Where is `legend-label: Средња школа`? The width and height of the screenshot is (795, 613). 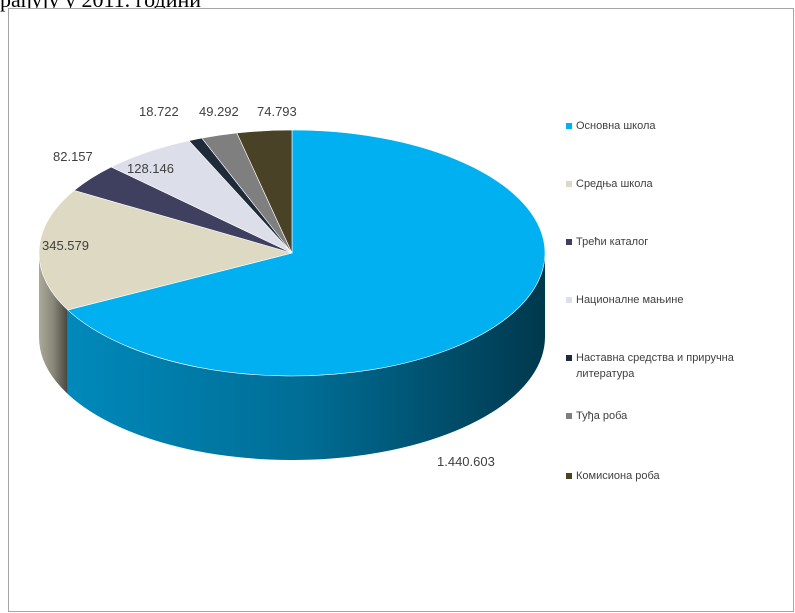
legend-label: Средња школа is located at coordinates (614, 184).